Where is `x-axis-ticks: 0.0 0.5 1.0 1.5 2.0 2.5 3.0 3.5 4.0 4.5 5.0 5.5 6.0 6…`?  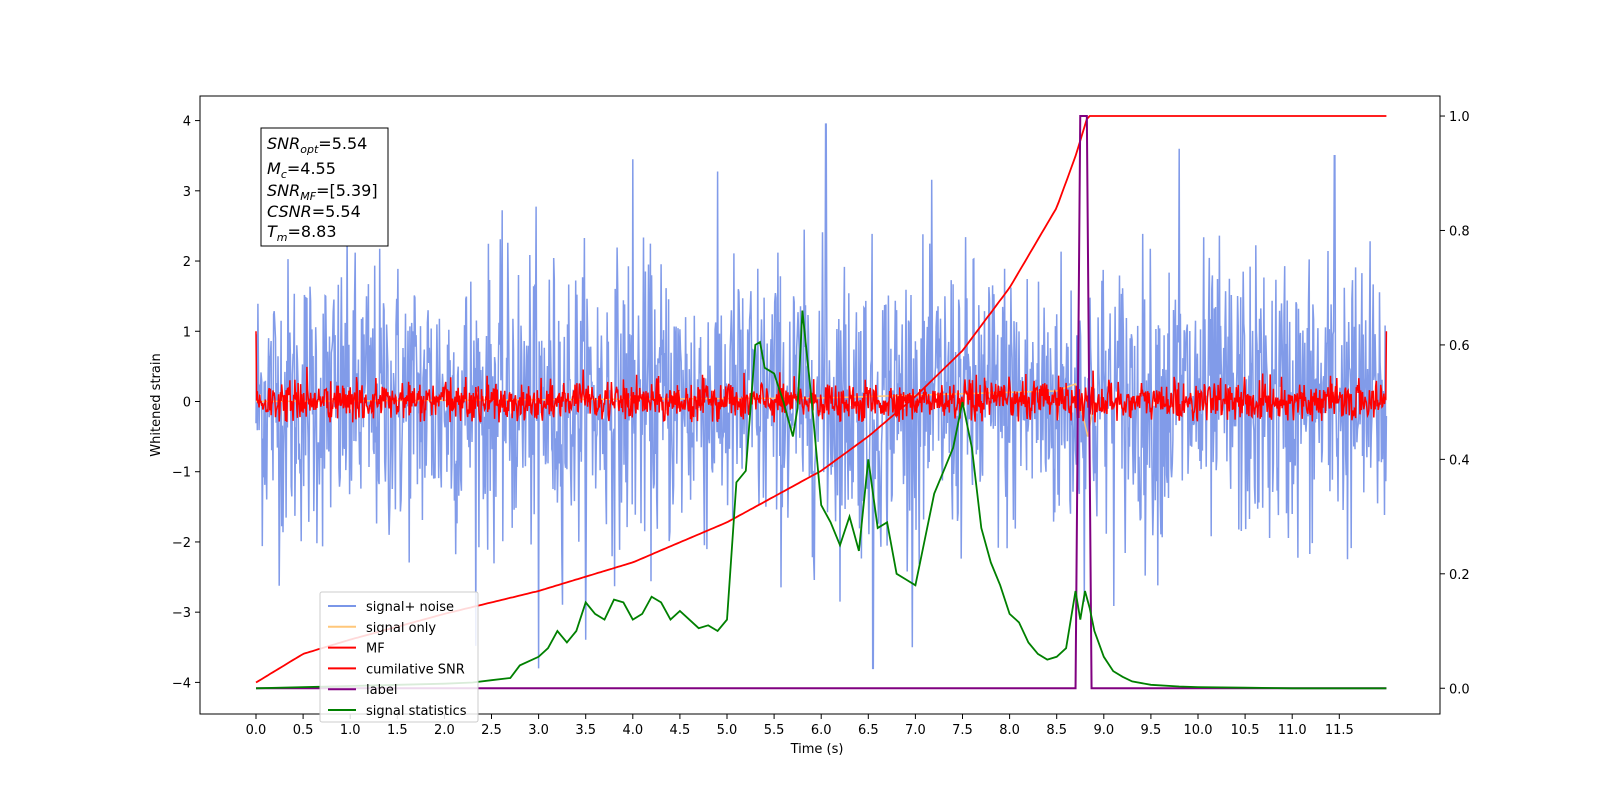
x-axis-ticks: 0.0 0.5 1.0 1.5 2.0 2.5 3.0 3.5 4.0 4.5 5.0 5.5 6.0 6… is located at coordinates (800, 726).